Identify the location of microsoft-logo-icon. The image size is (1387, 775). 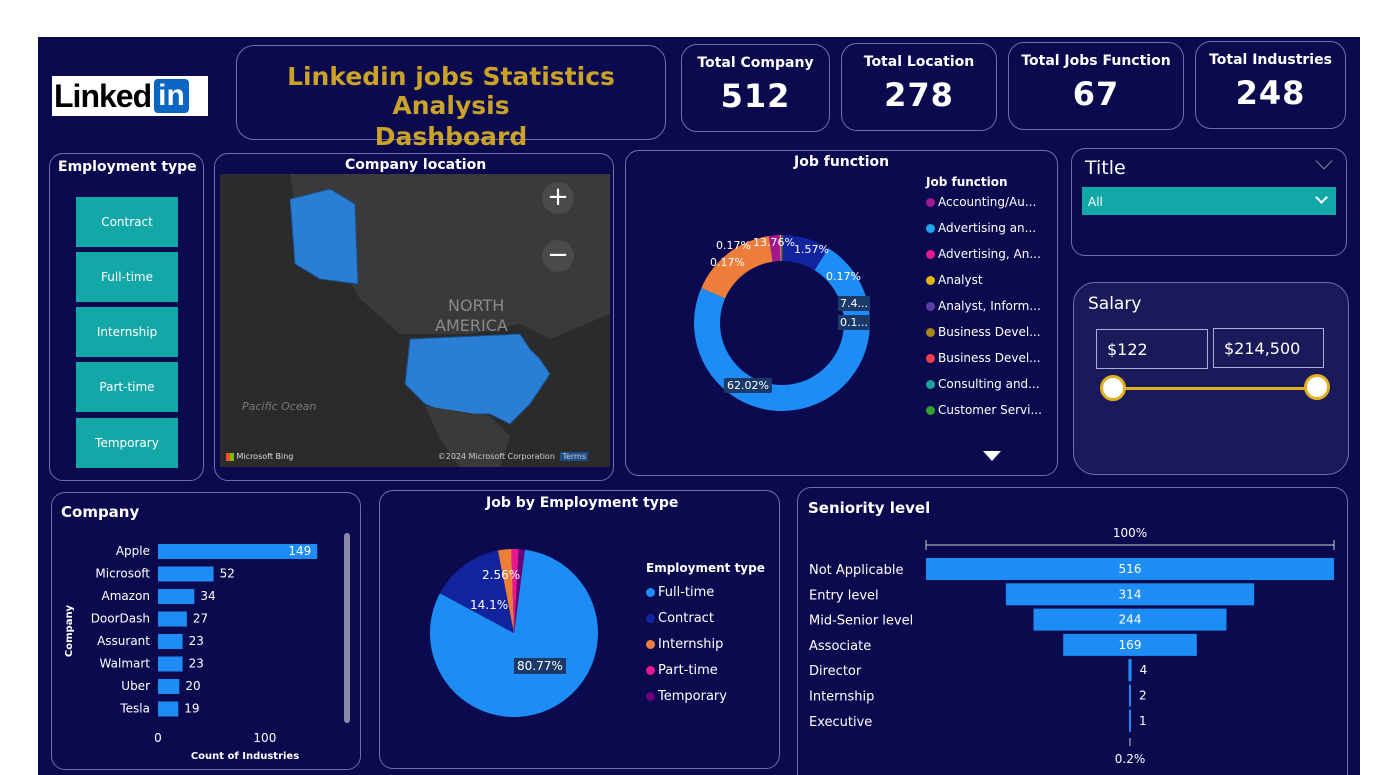
(230, 456).